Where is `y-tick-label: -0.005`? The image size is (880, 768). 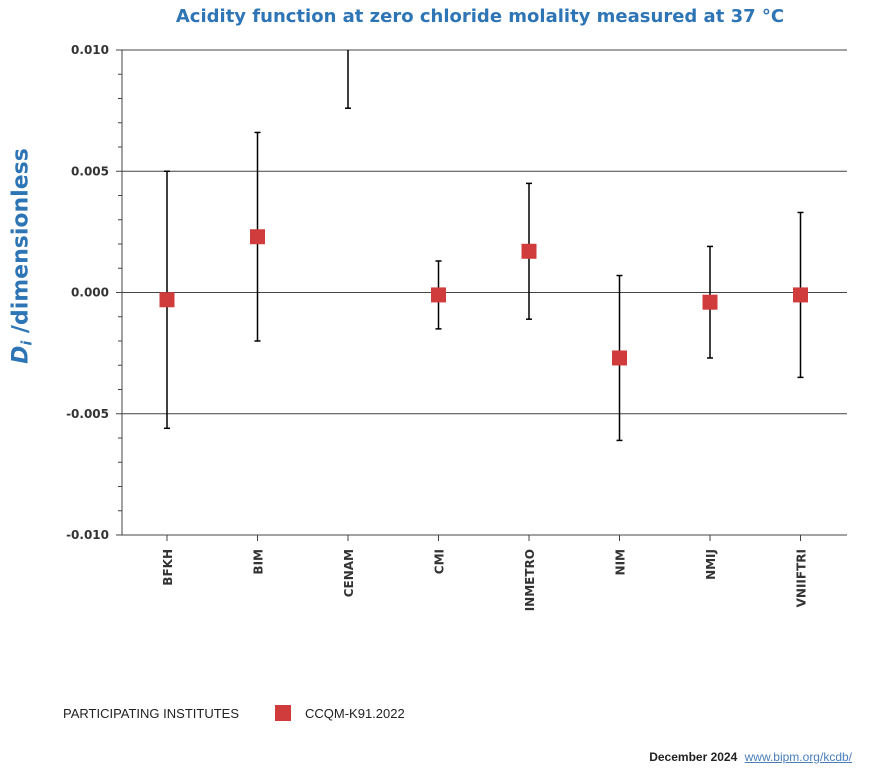 y-tick-label: -0.005 is located at coordinates (87, 414).